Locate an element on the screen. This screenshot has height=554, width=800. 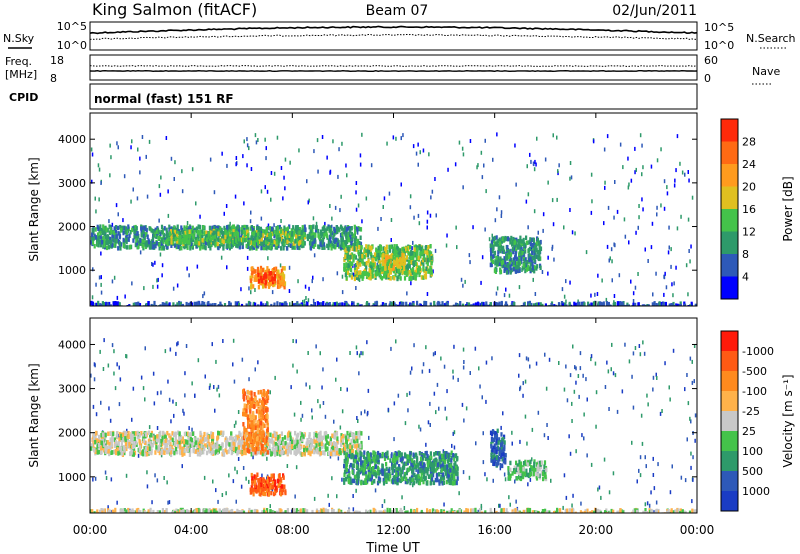
noise-search-line is located at coordinates (393, 36).